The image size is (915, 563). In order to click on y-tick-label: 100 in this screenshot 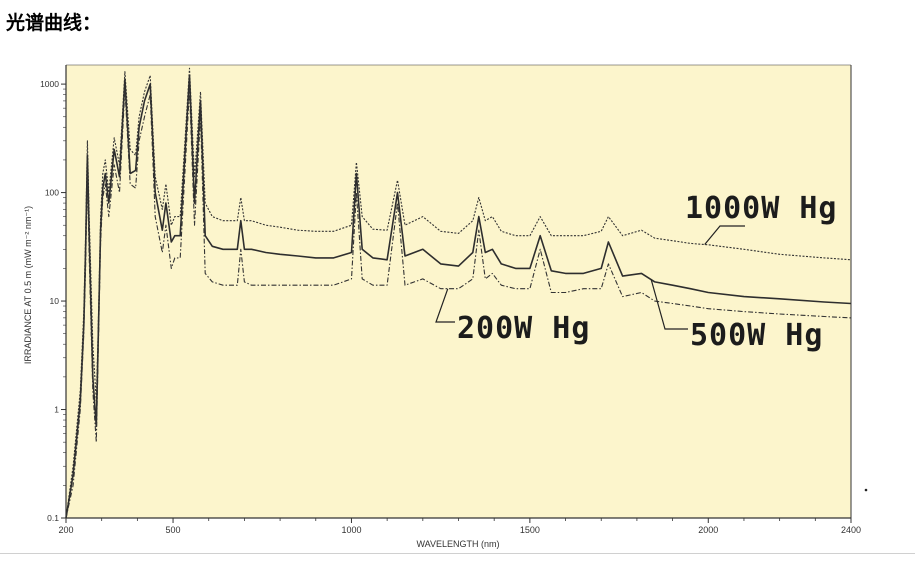, I will do `click(52, 193)`.